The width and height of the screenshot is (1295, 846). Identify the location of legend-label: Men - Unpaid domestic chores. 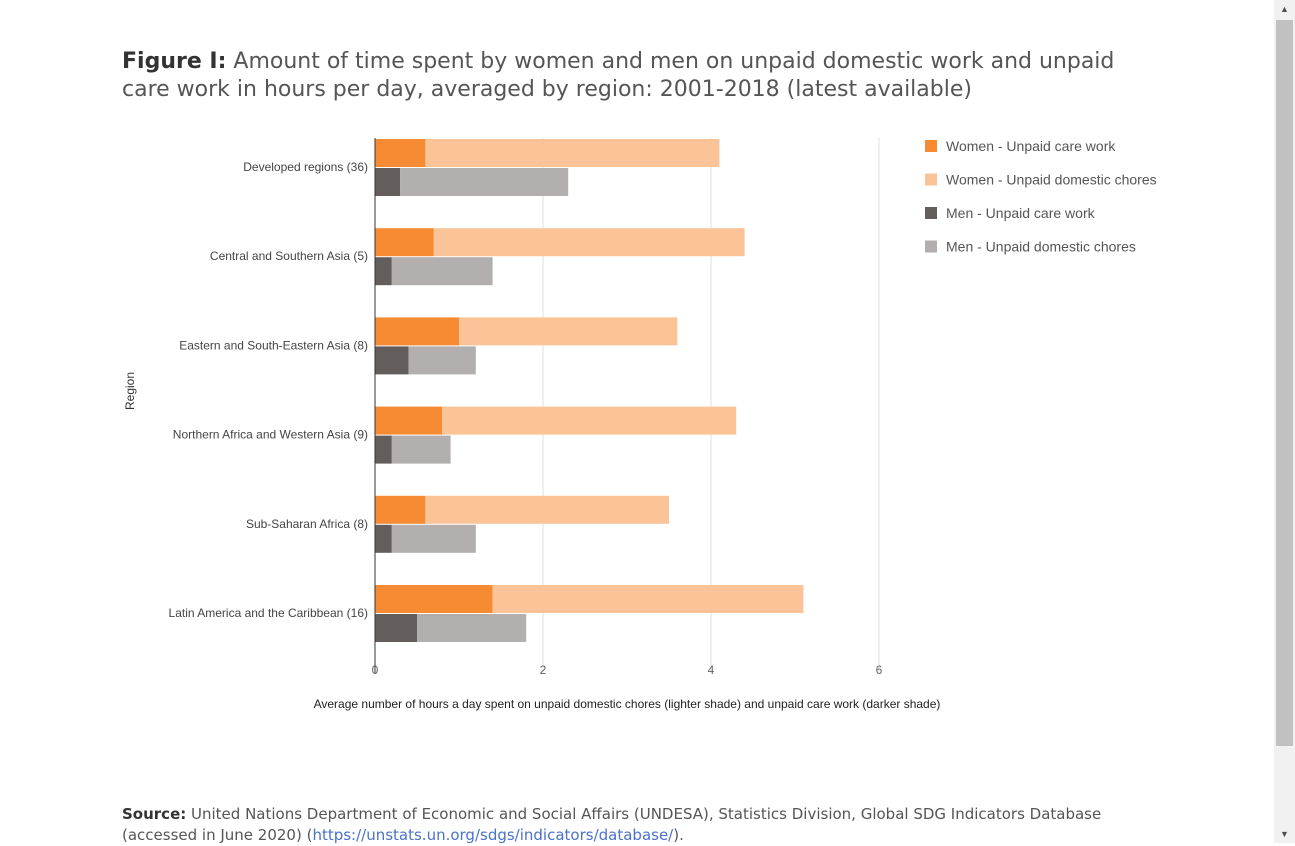
(1041, 247).